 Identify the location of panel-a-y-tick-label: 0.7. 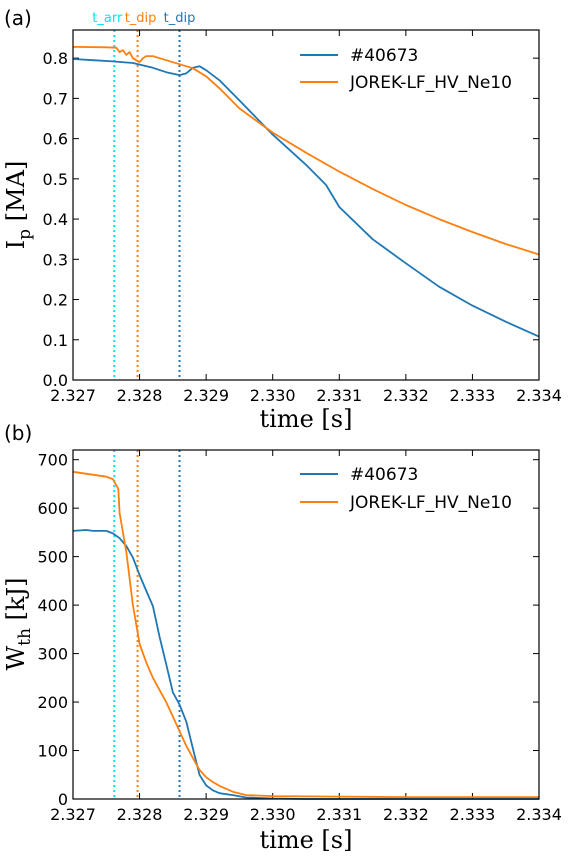
(55, 98).